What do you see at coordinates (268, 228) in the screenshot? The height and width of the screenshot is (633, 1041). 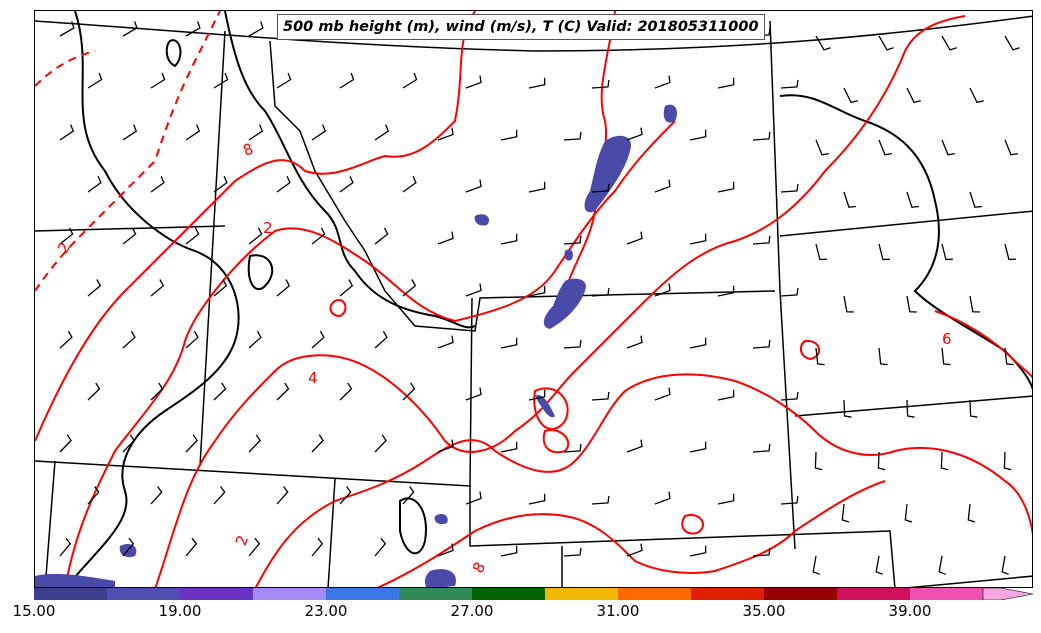 I see `contour-label-2: 2` at bounding box center [268, 228].